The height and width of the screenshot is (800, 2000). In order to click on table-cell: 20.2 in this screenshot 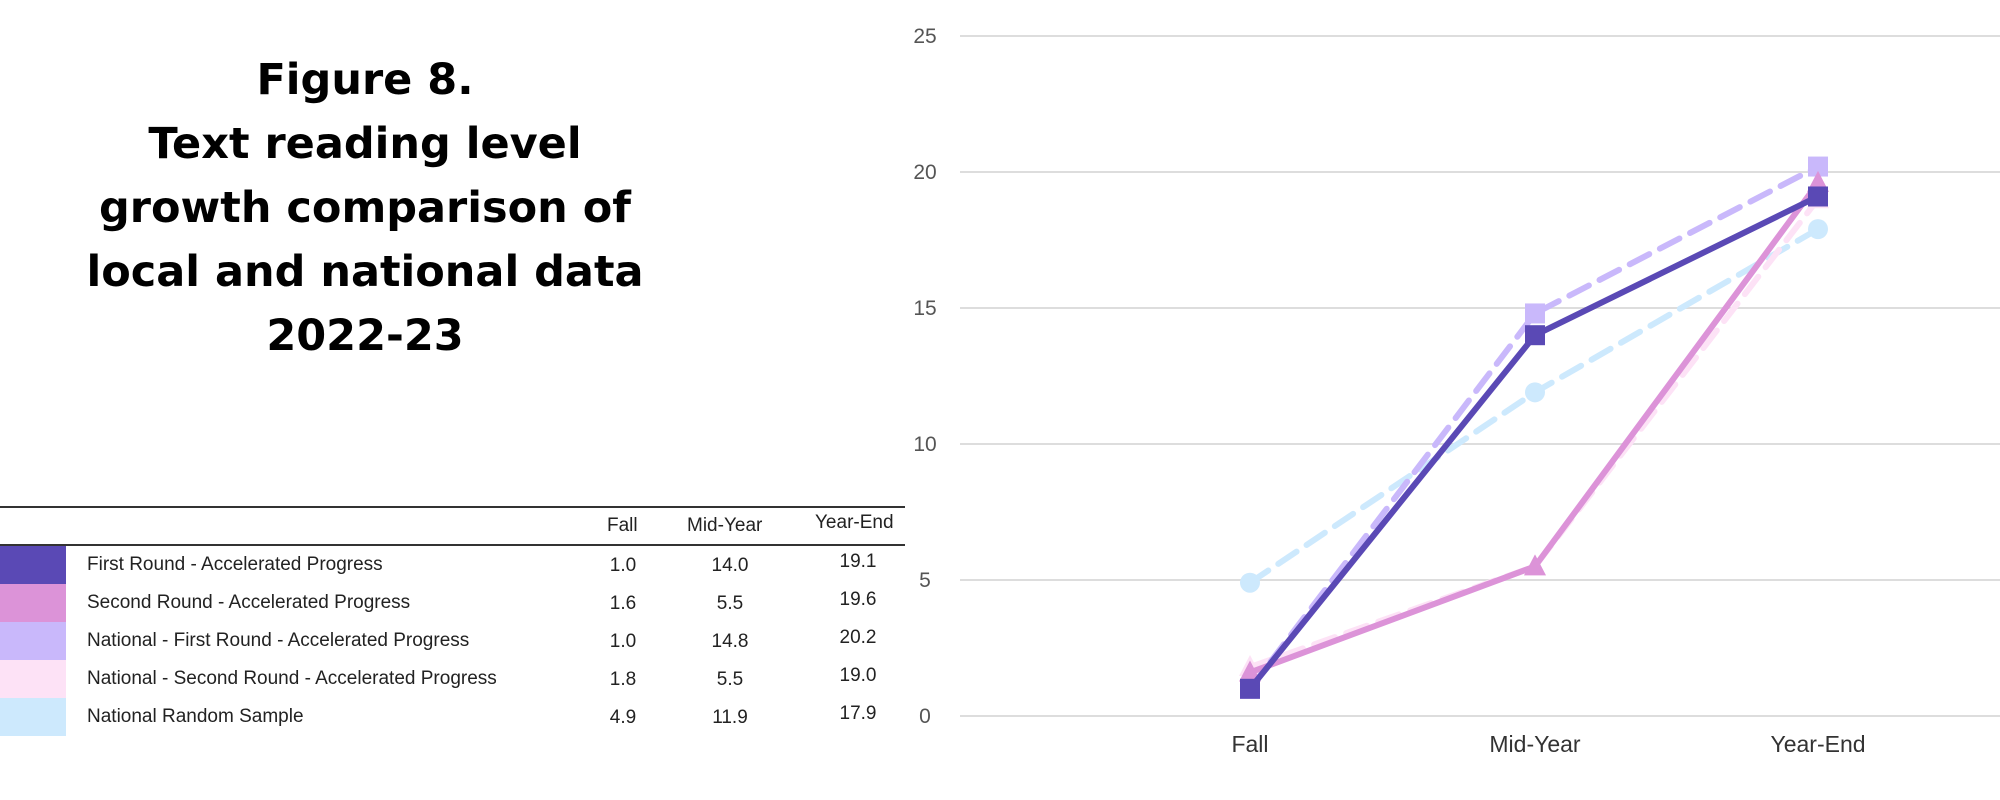, I will do `click(858, 637)`.